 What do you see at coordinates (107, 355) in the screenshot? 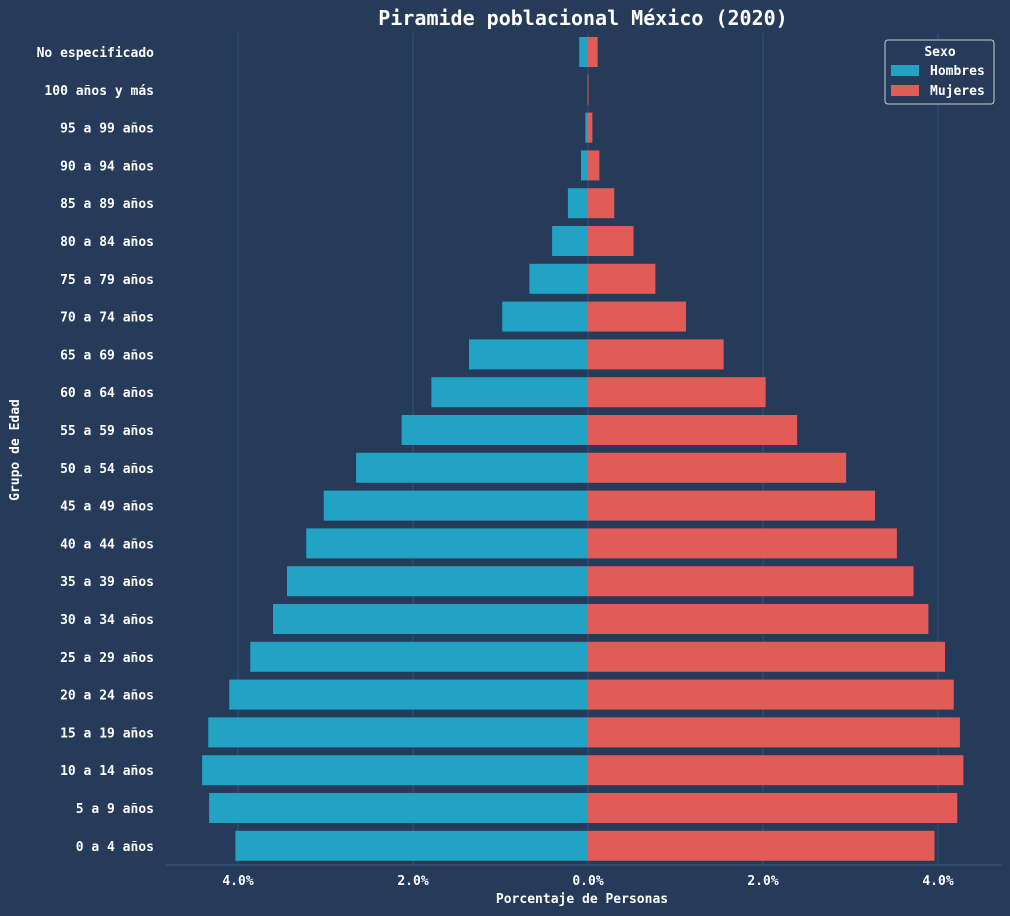
I see `category-label-65-a-69-anos: 65 a 69 años` at bounding box center [107, 355].